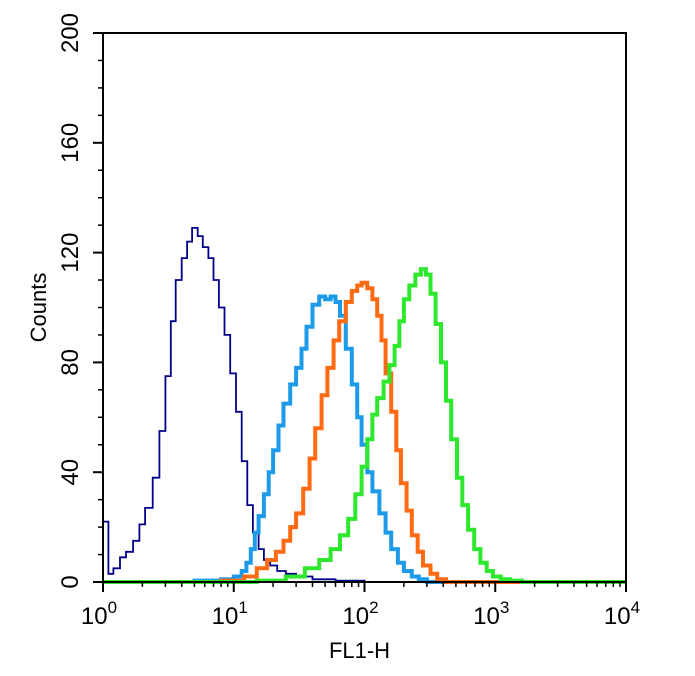 The height and width of the screenshot is (676, 695). Describe the element at coordinates (360, 614) in the screenshot. I see `x-tick-label: 10²` at that location.